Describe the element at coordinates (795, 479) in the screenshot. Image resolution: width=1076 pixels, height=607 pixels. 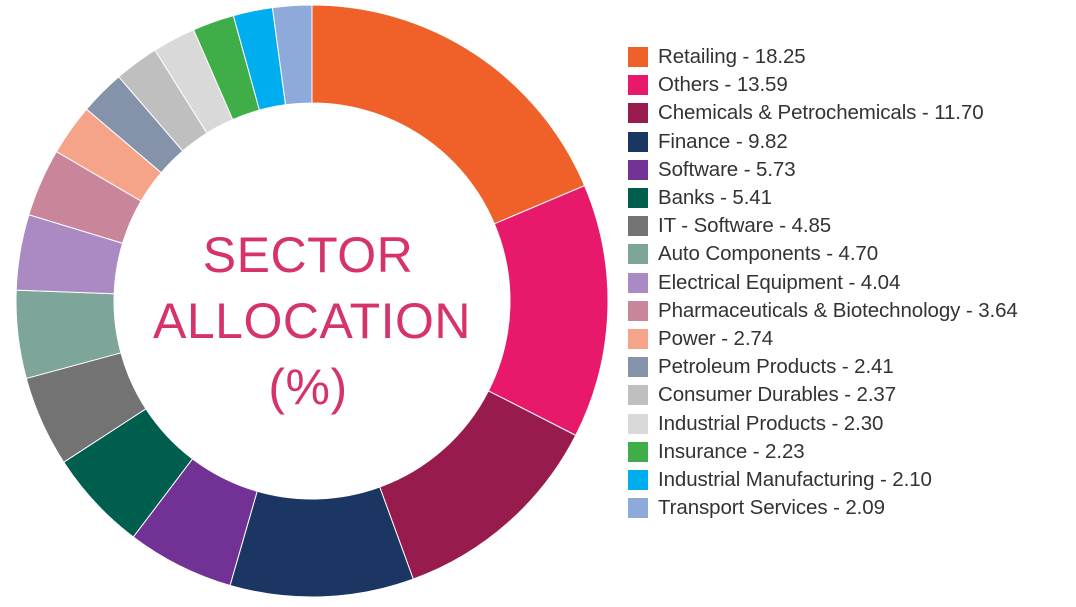
I see `legend-label: Industrial Manufacturing - 2.10` at that location.